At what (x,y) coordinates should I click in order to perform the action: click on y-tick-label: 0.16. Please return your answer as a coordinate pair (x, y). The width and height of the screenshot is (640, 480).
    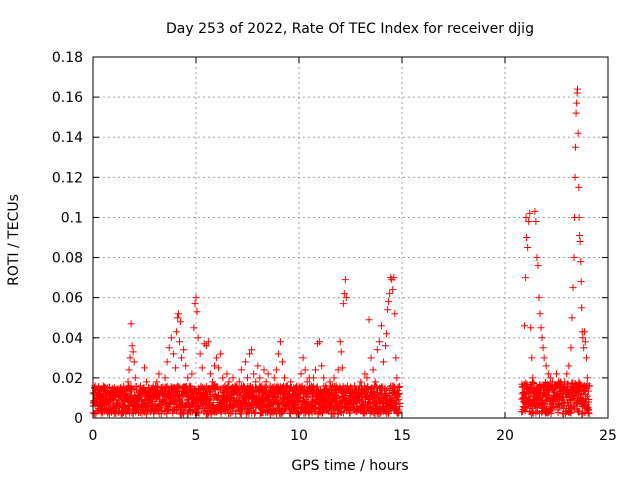
    Looking at the image, I should click on (67, 98).